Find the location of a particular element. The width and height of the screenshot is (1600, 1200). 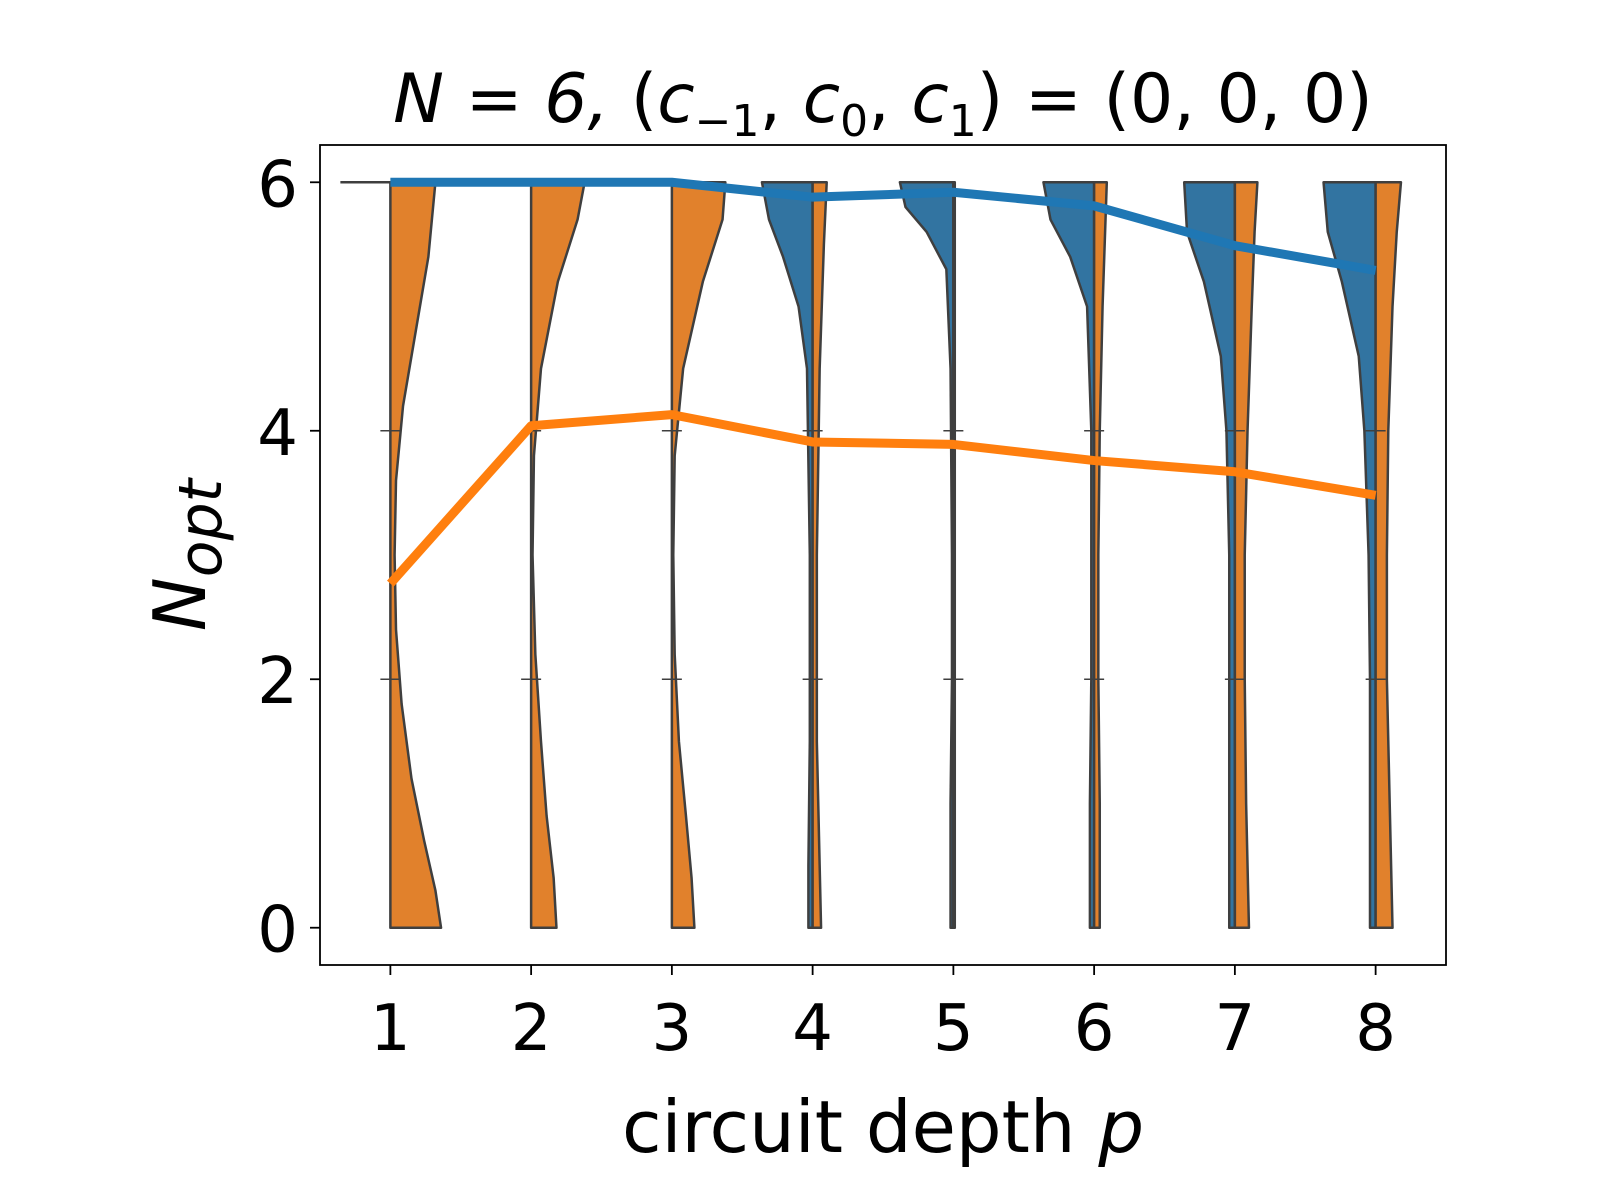

violin-8-right-half is located at coordinates (1388, 555).